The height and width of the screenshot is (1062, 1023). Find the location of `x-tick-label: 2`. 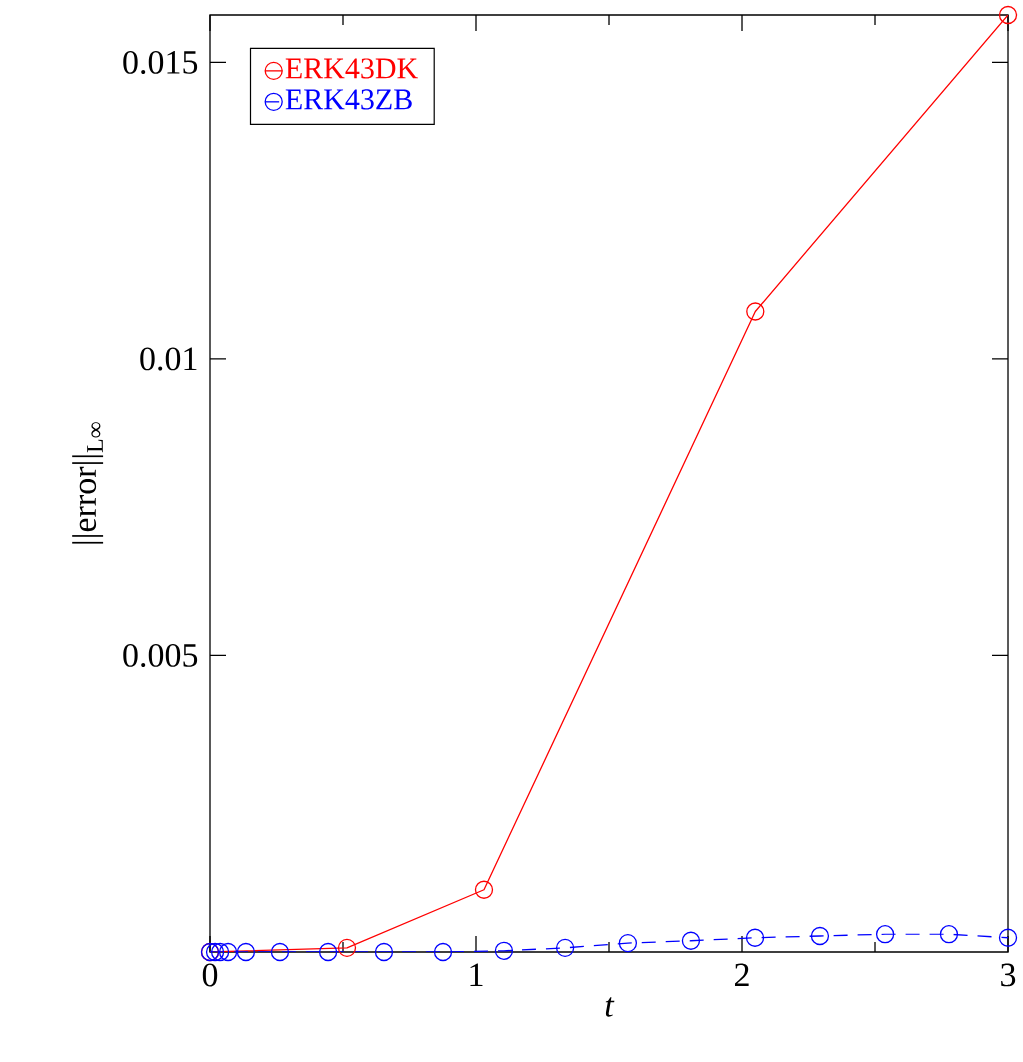

x-tick-label: 2 is located at coordinates (741, 975).